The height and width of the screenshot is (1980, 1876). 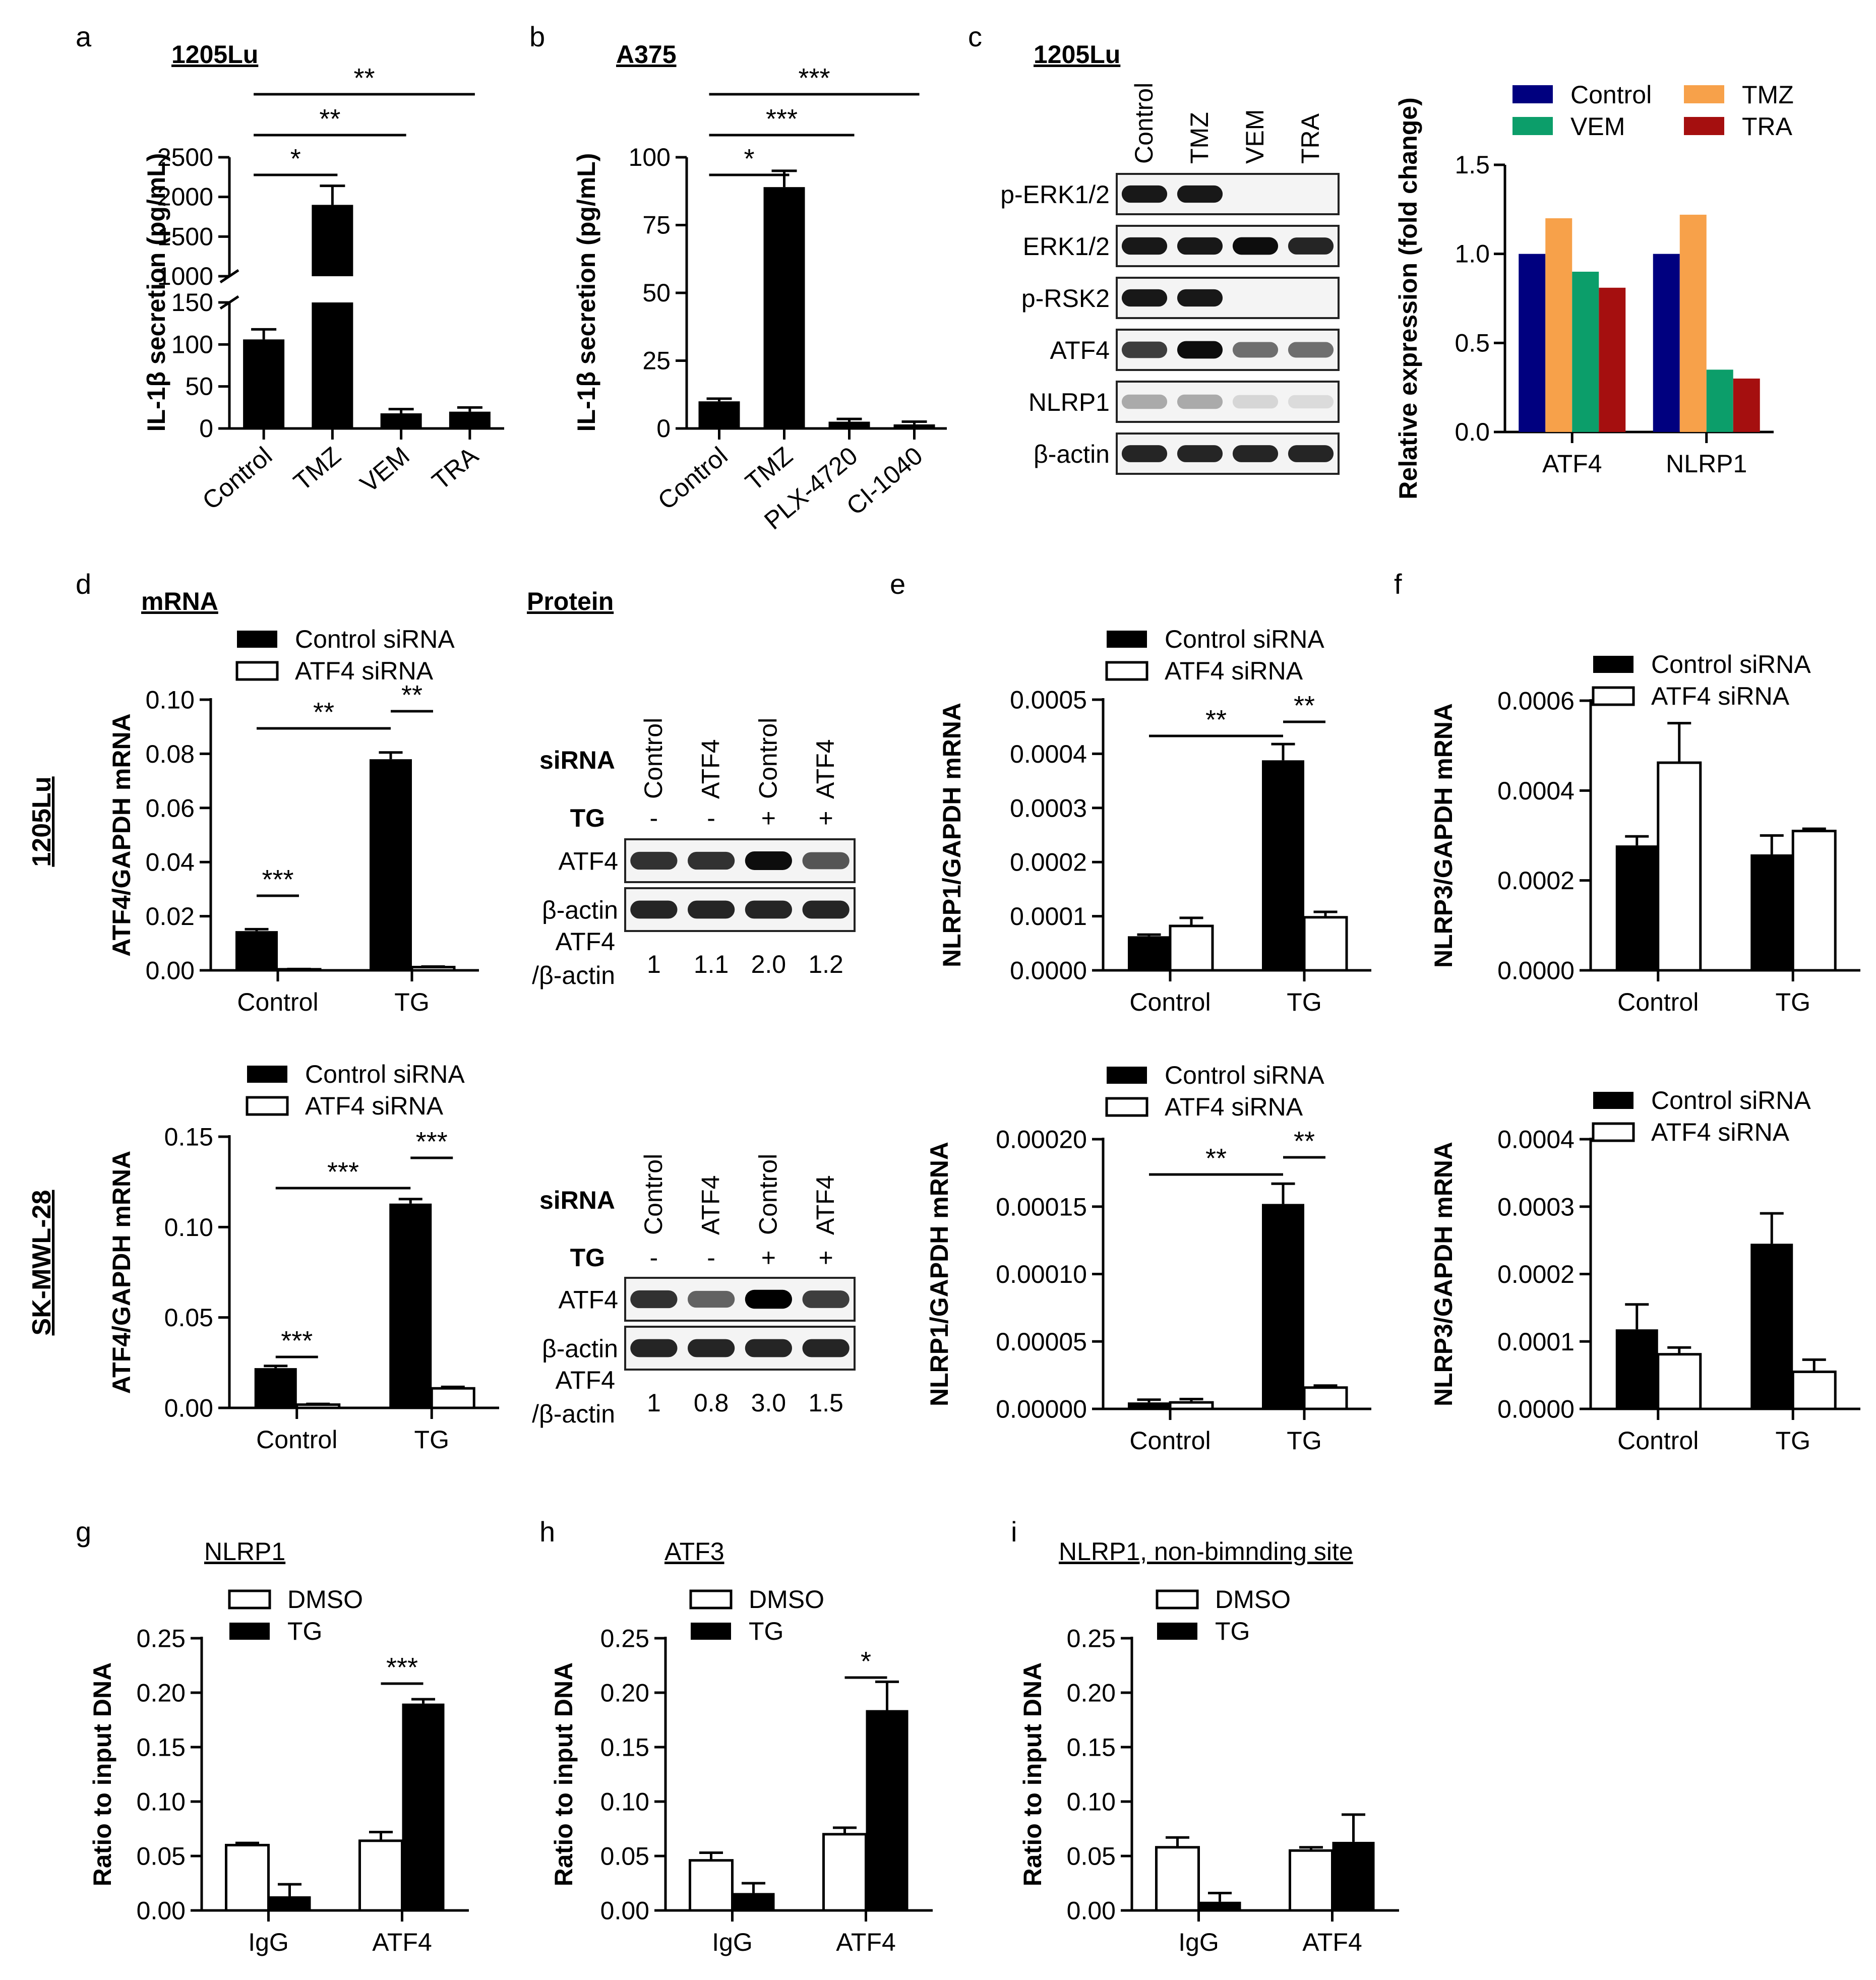 I want to click on y-tick-label: 0.20, so click(x=624, y=1693).